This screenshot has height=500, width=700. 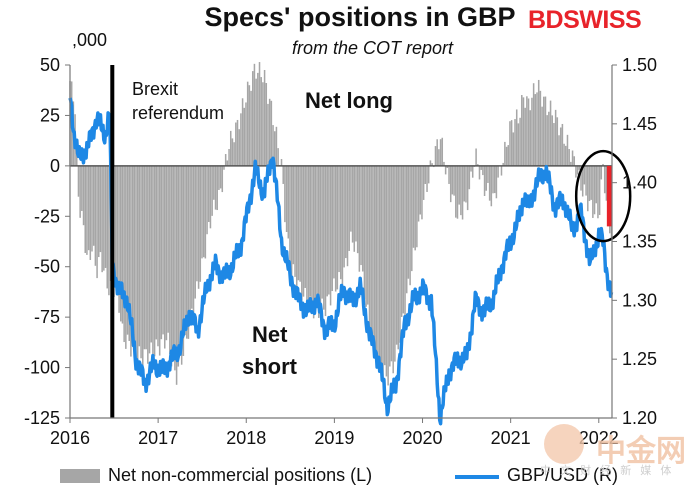 I want to click on annotation-brexit-2: referendum, so click(x=178, y=113).